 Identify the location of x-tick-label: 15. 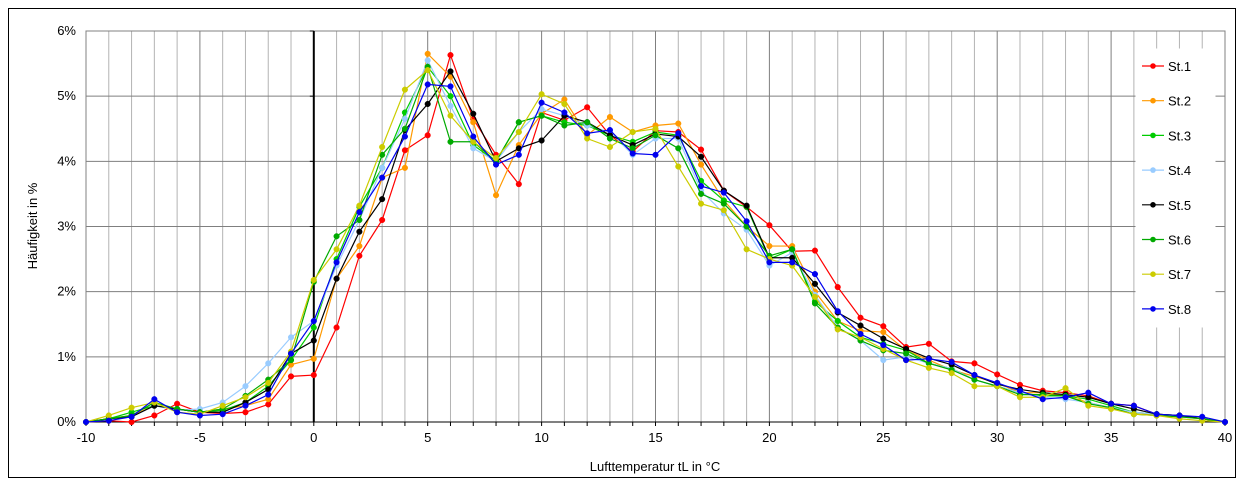
(655, 437).